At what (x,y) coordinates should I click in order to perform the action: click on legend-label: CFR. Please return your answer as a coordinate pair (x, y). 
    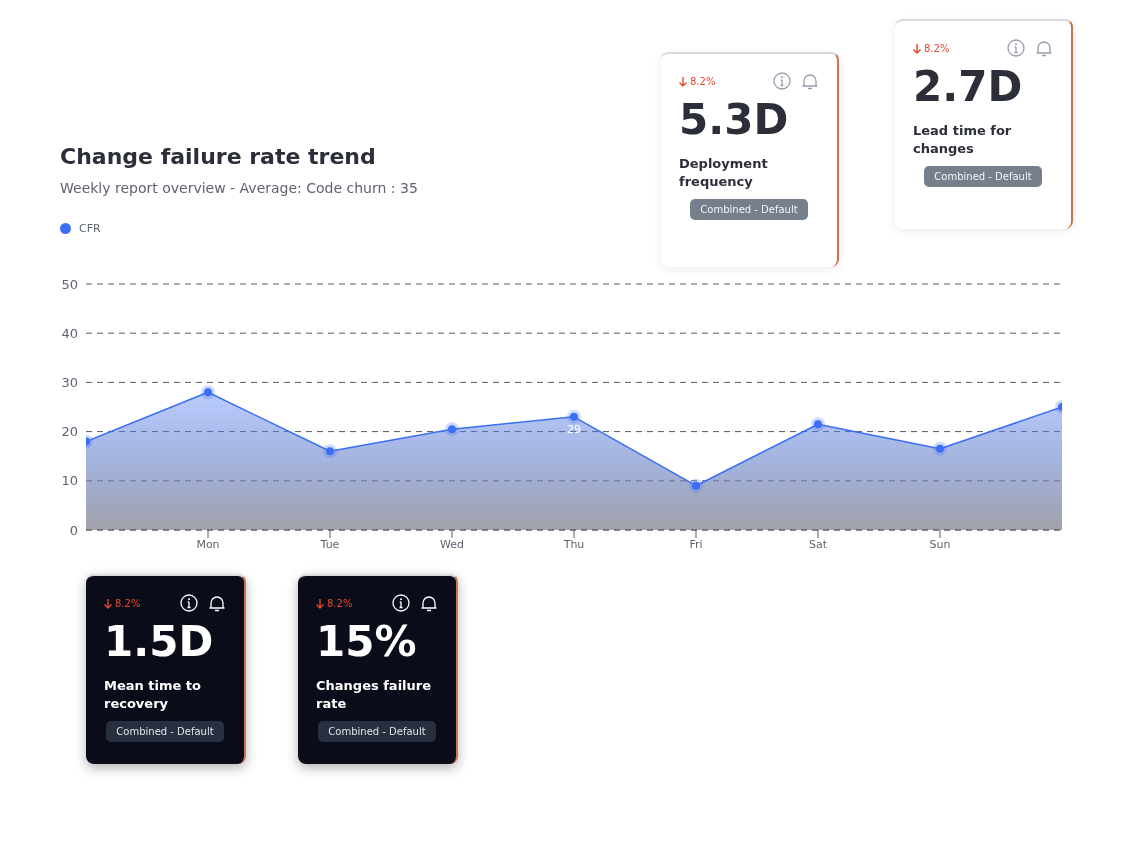
    Looking at the image, I should click on (89, 228).